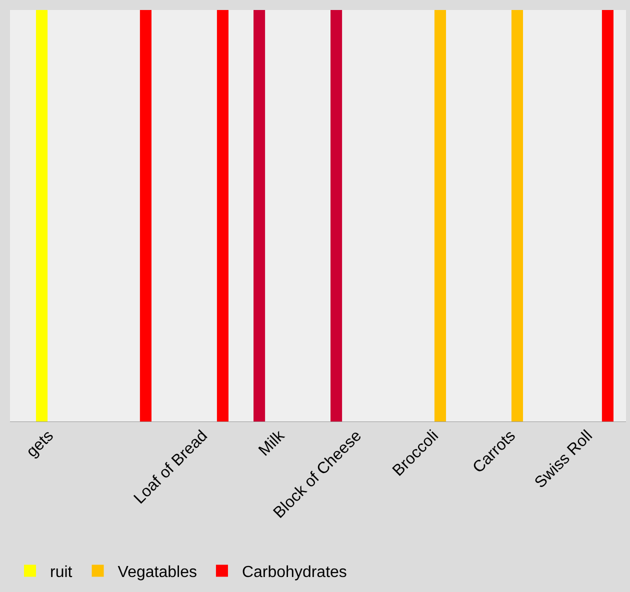  Describe the element at coordinates (294, 572) in the screenshot. I see `legend-label: Carbohydrates` at that location.